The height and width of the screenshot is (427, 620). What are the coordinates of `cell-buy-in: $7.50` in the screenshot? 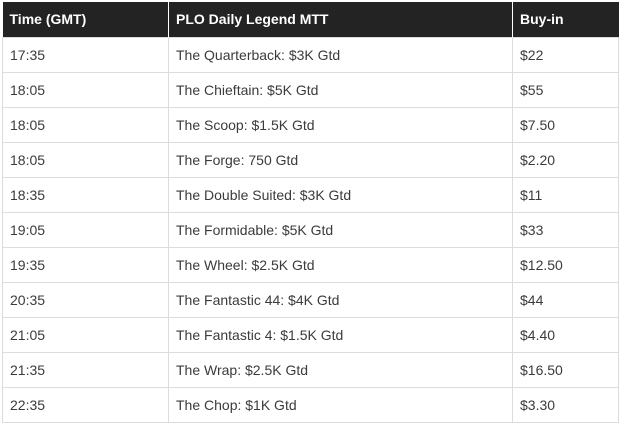 It's located at (565, 124).